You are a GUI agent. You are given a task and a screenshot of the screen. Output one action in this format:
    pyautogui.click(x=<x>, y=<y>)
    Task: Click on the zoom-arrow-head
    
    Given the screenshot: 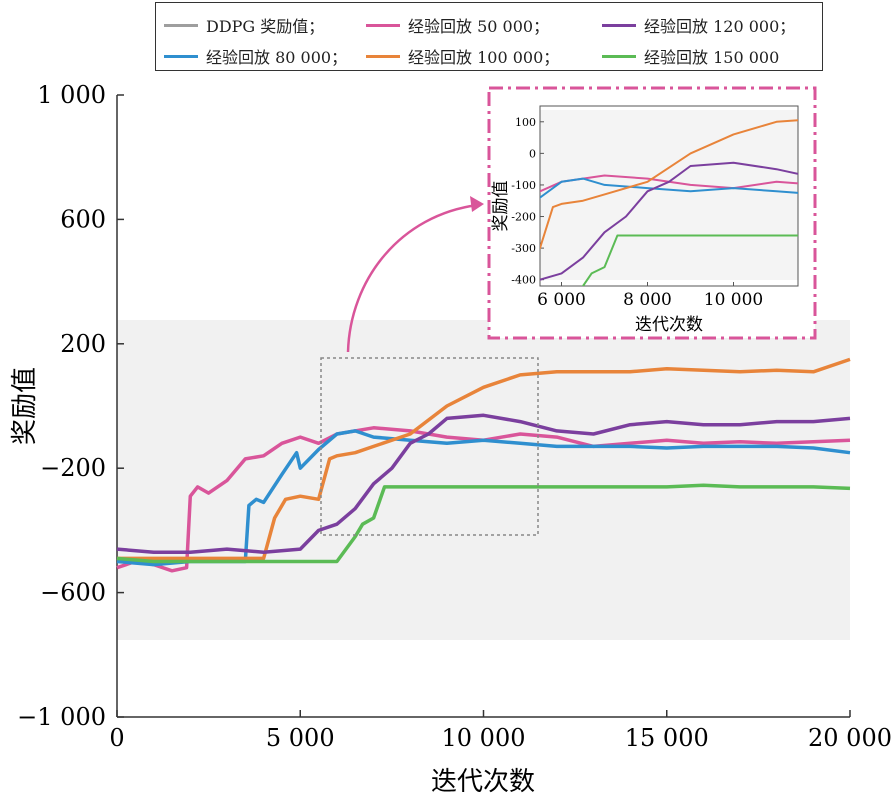 What is the action you would take?
    pyautogui.click(x=477, y=204)
    